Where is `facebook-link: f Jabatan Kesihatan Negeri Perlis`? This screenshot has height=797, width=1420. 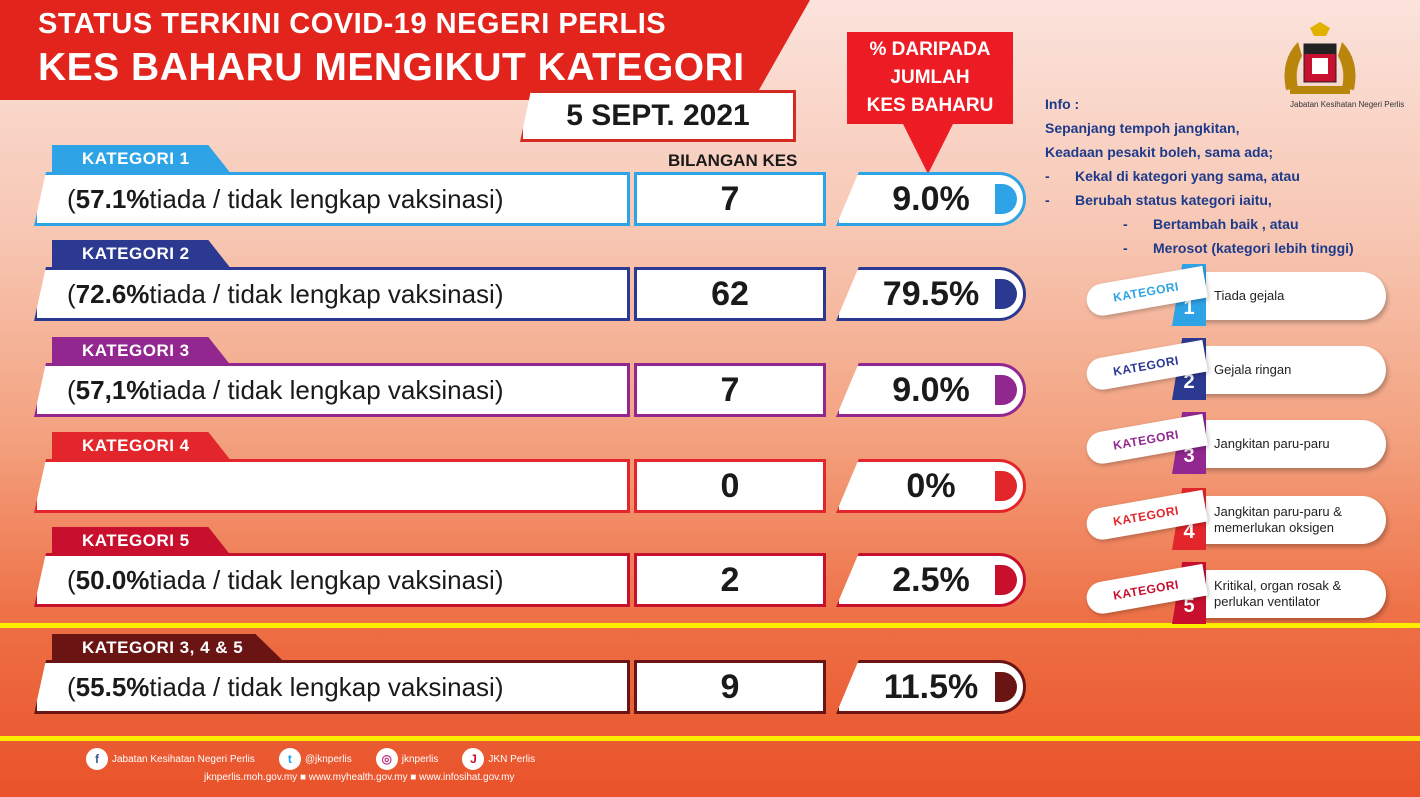 facebook-link: f Jabatan Kesihatan Negeri Perlis is located at coordinates (170, 759).